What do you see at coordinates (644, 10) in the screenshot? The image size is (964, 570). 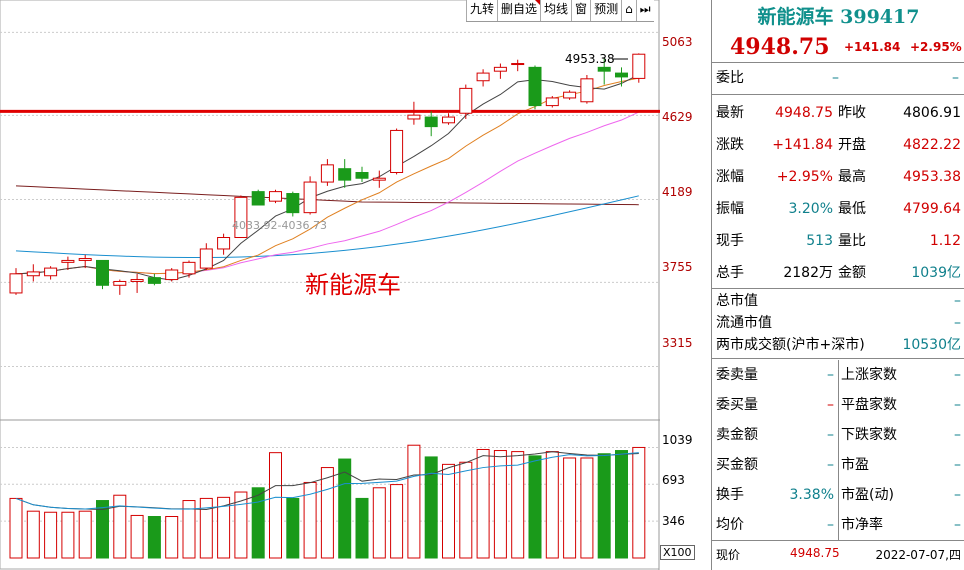 I see `skip-end-icon: ⏭` at bounding box center [644, 10].